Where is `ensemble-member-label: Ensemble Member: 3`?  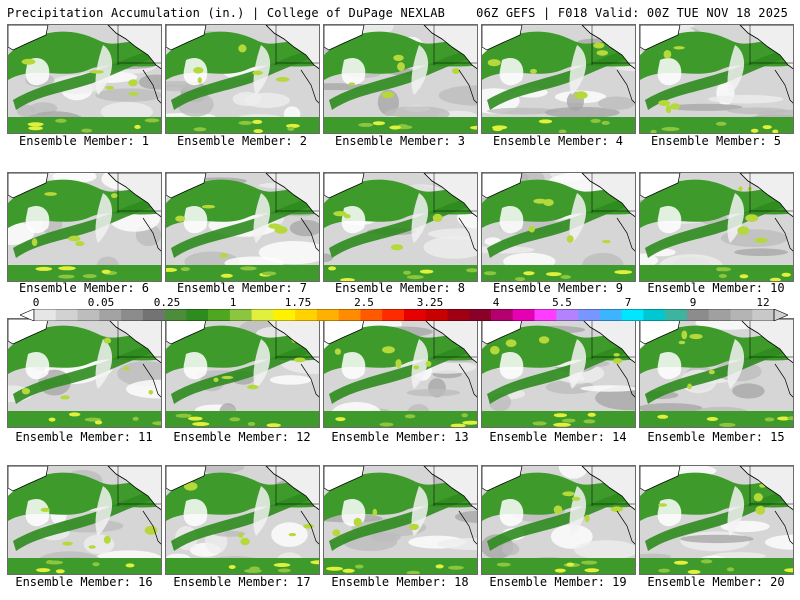 ensemble-member-label: Ensemble Member: 3 is located at coordinates (400, 141).